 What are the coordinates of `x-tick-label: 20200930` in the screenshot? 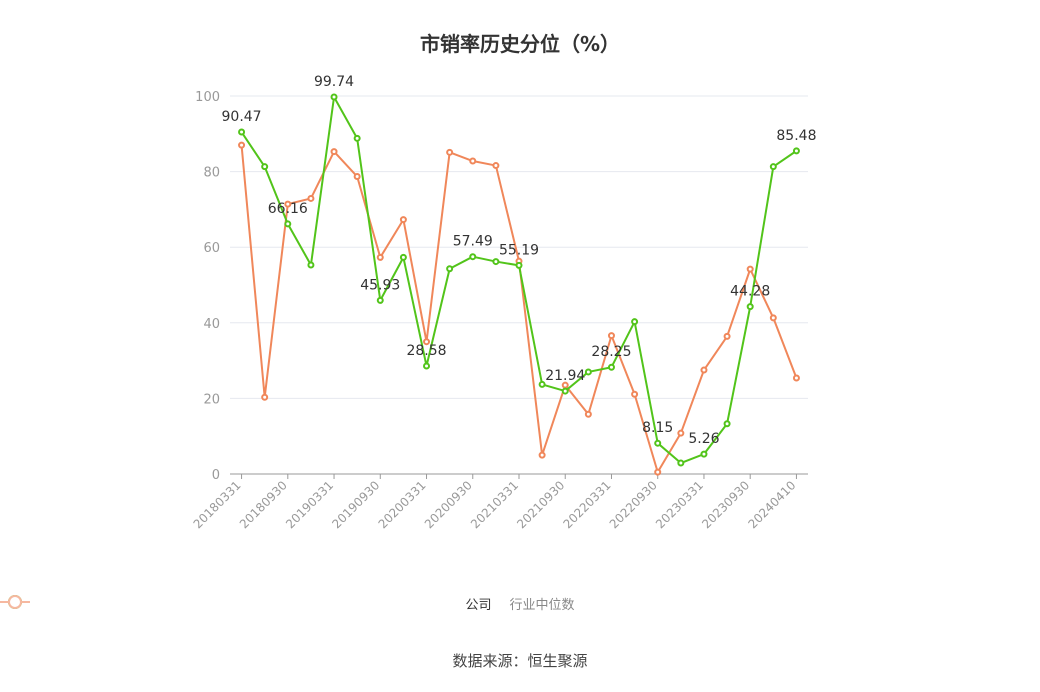 It's located at (448, 504).